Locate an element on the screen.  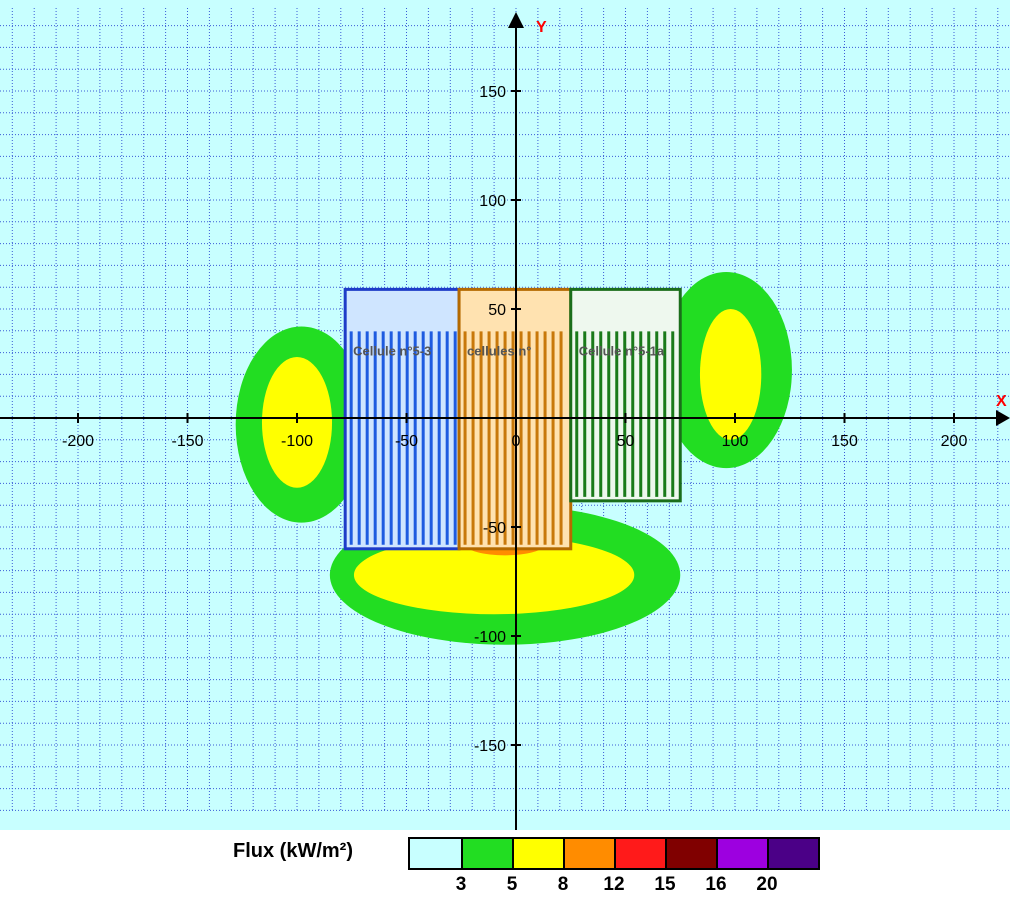
storage-cell: cellules n° is located at coordinates (515, 419).